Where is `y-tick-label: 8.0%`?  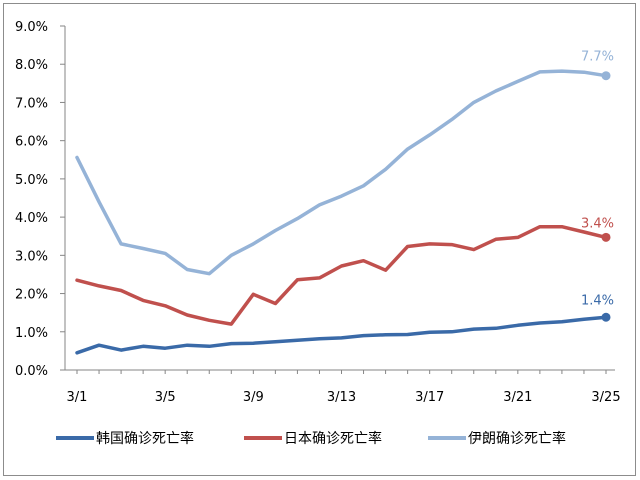
y-tick-label: 8.0% is located at coordinates (31, 65).